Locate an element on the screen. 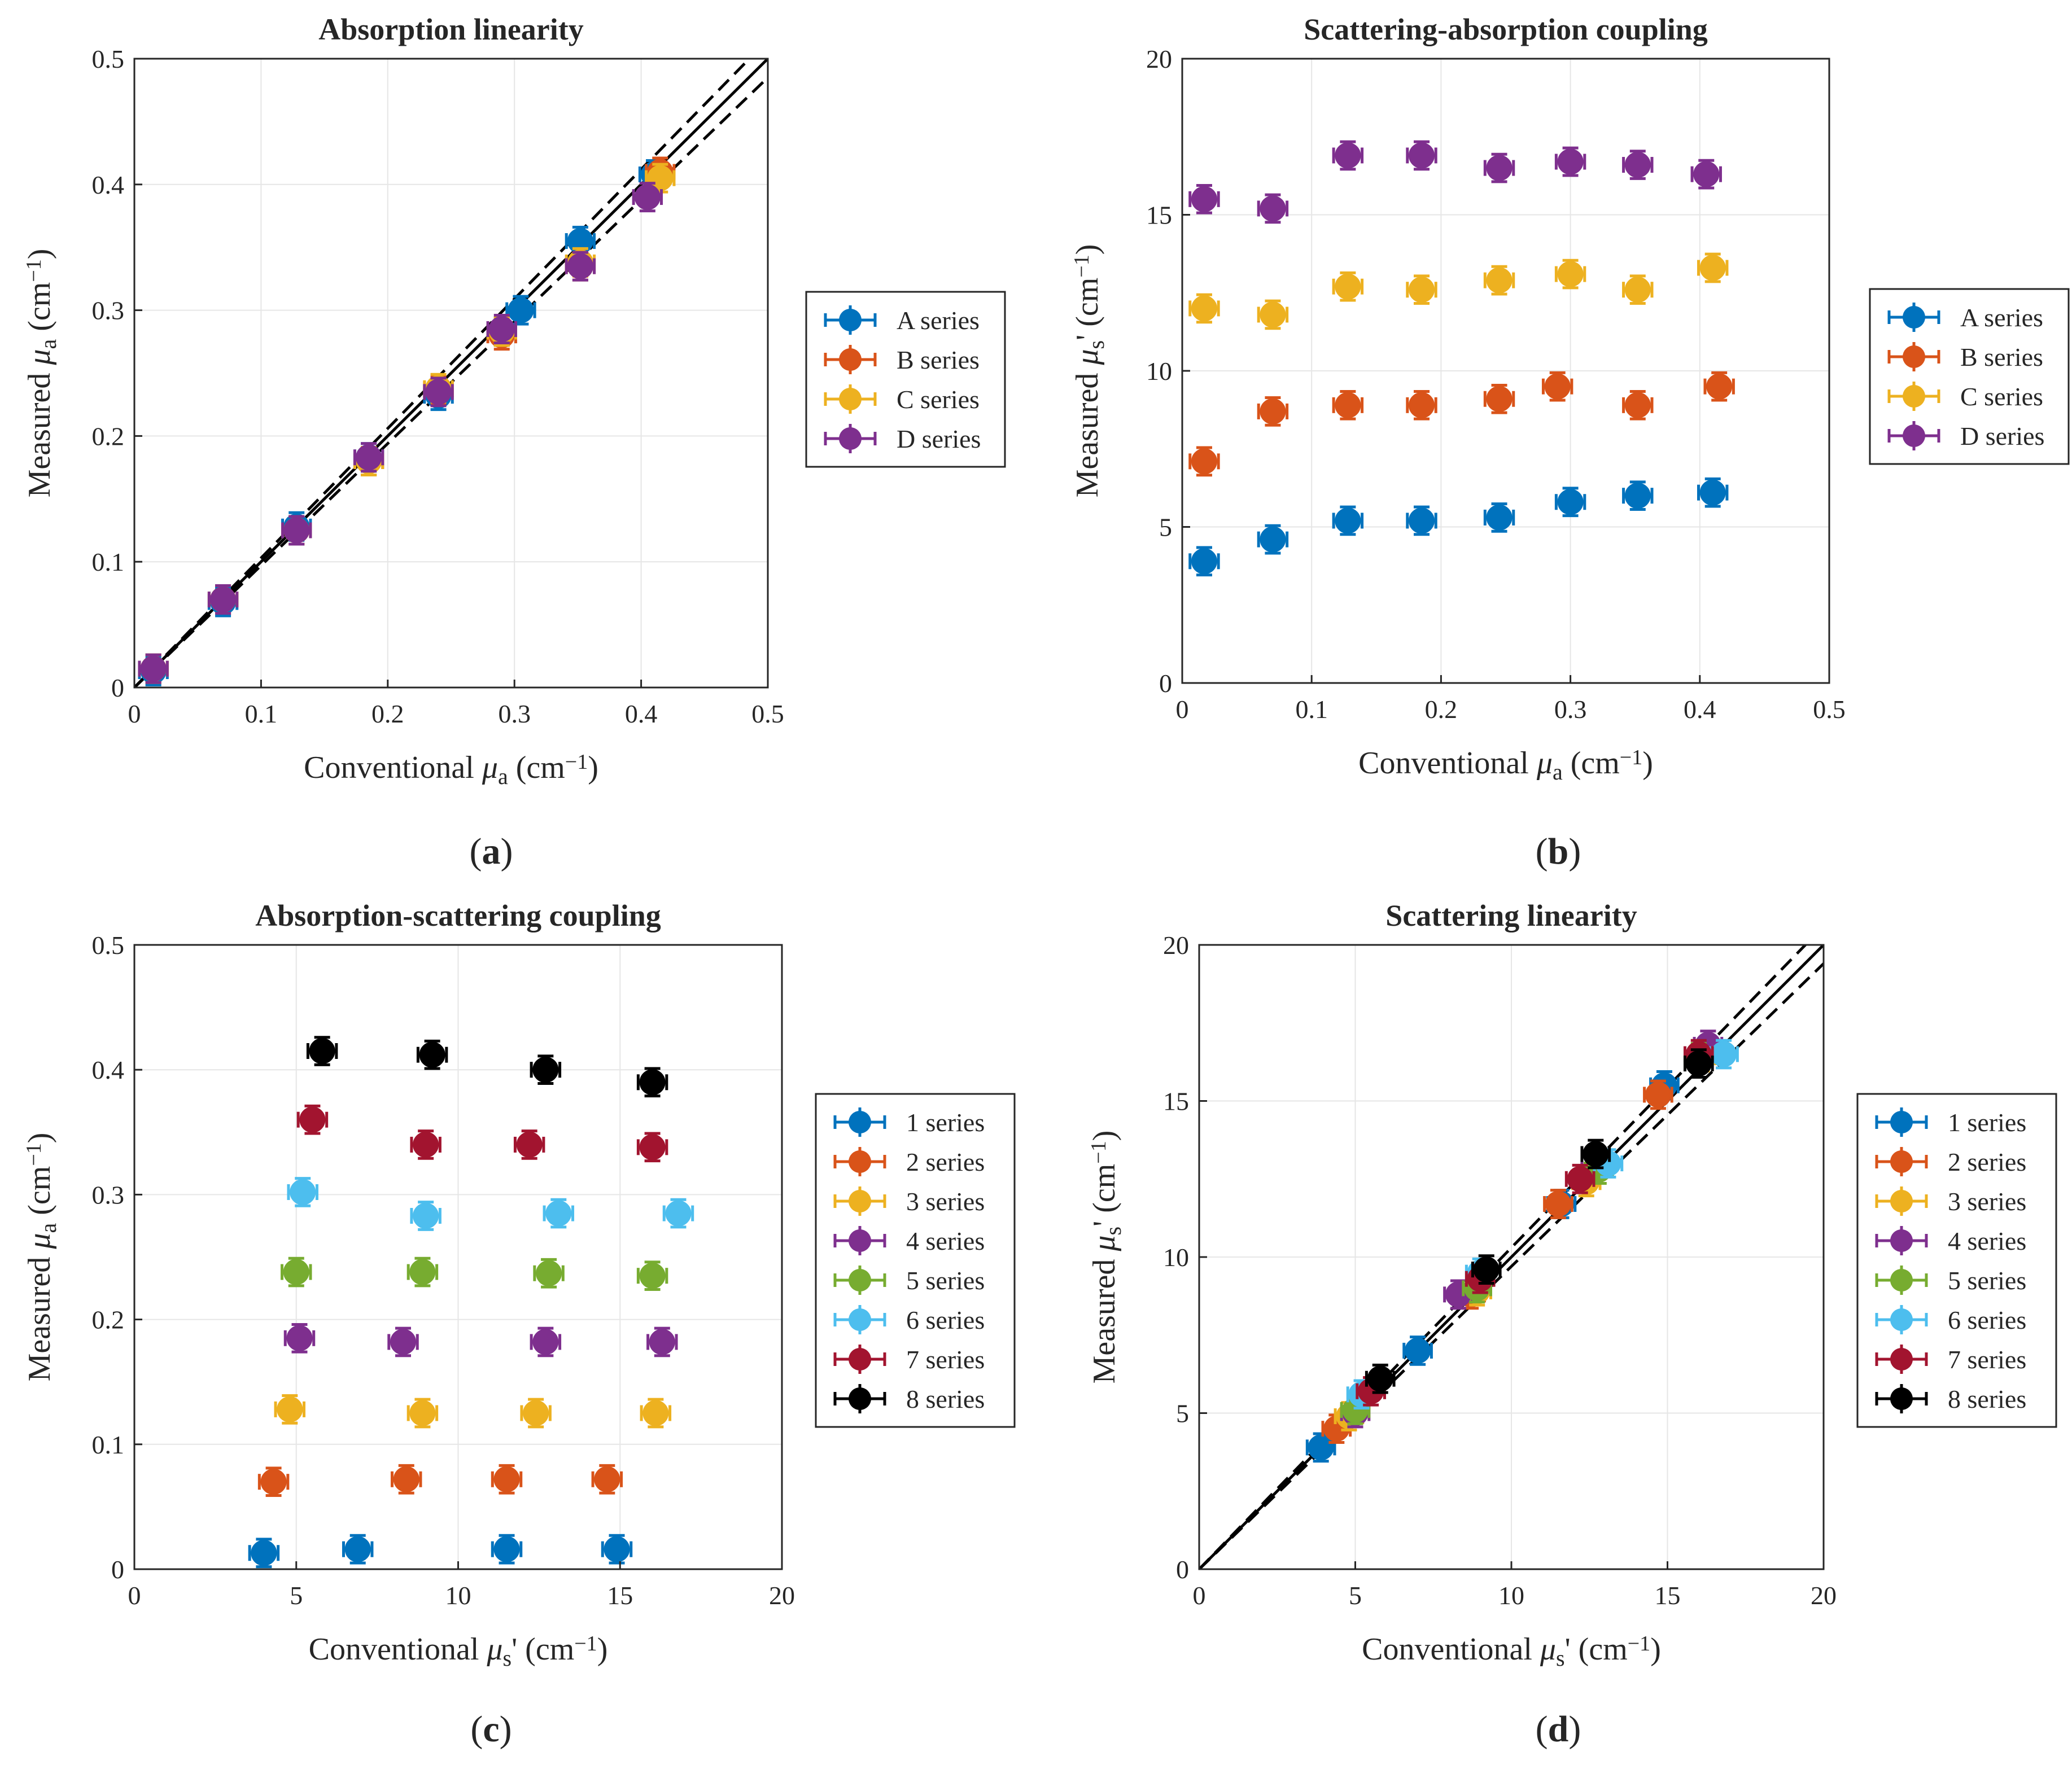 The height and width of the screenshot is (1769, 2072). legend-item-4: 4 series is located at coordinates (909, 1241).